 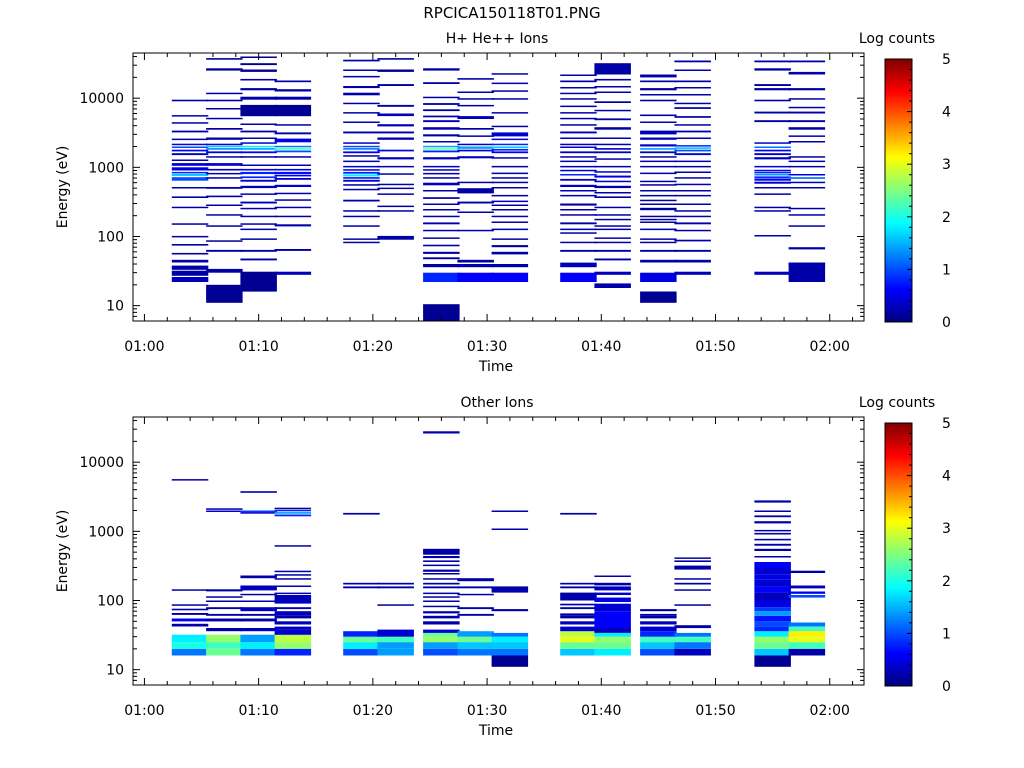 What do you see at coordinates (715, 347) in the screenshot?
I see `x-tick-label: 01:50` at bounding box center [715, 347].